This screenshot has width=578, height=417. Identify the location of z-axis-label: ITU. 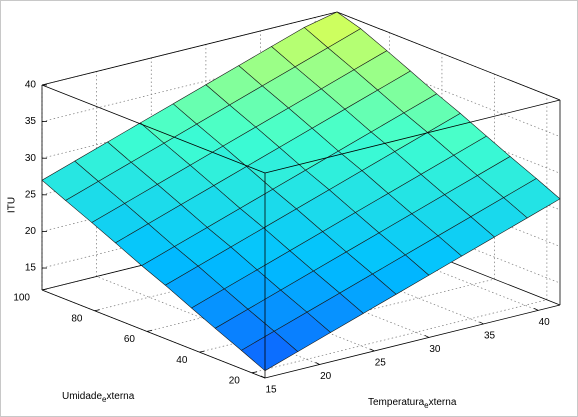
(12, 205).